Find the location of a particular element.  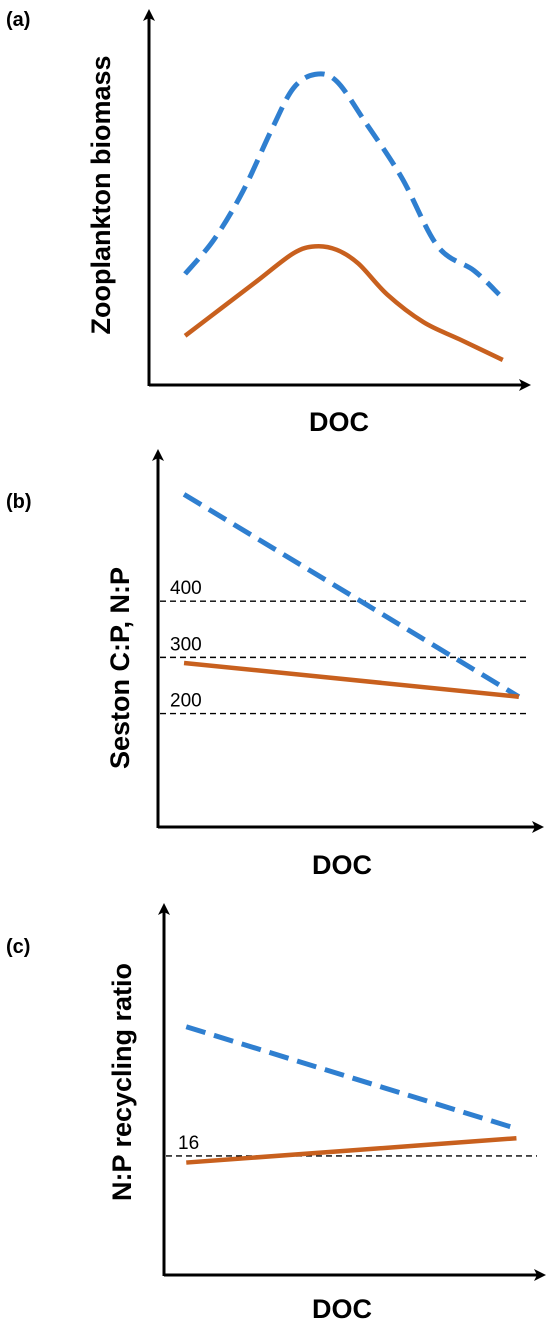

plot-area-c: 16 is located at coordinates (351, 1094).